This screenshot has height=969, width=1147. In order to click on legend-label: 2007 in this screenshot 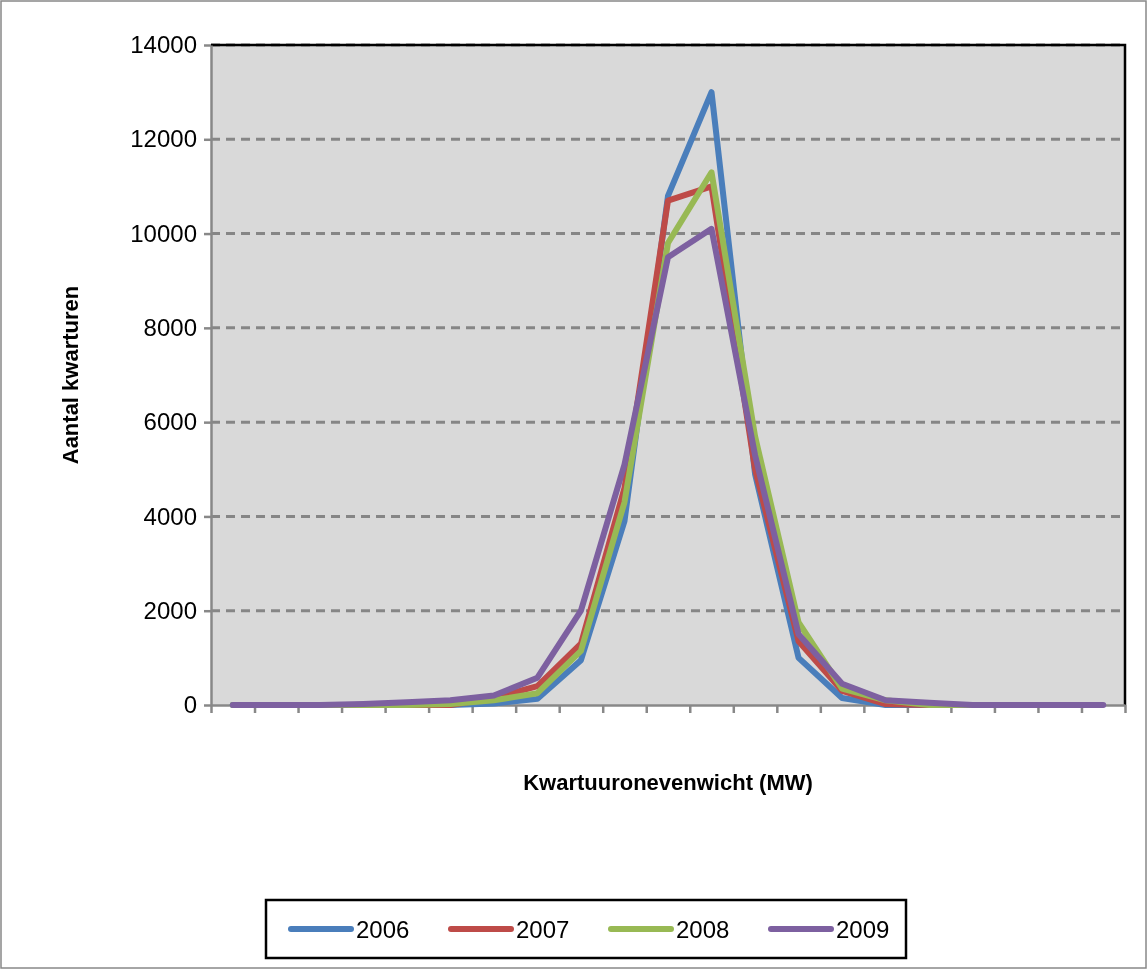, I will do `click(543, 929)`.